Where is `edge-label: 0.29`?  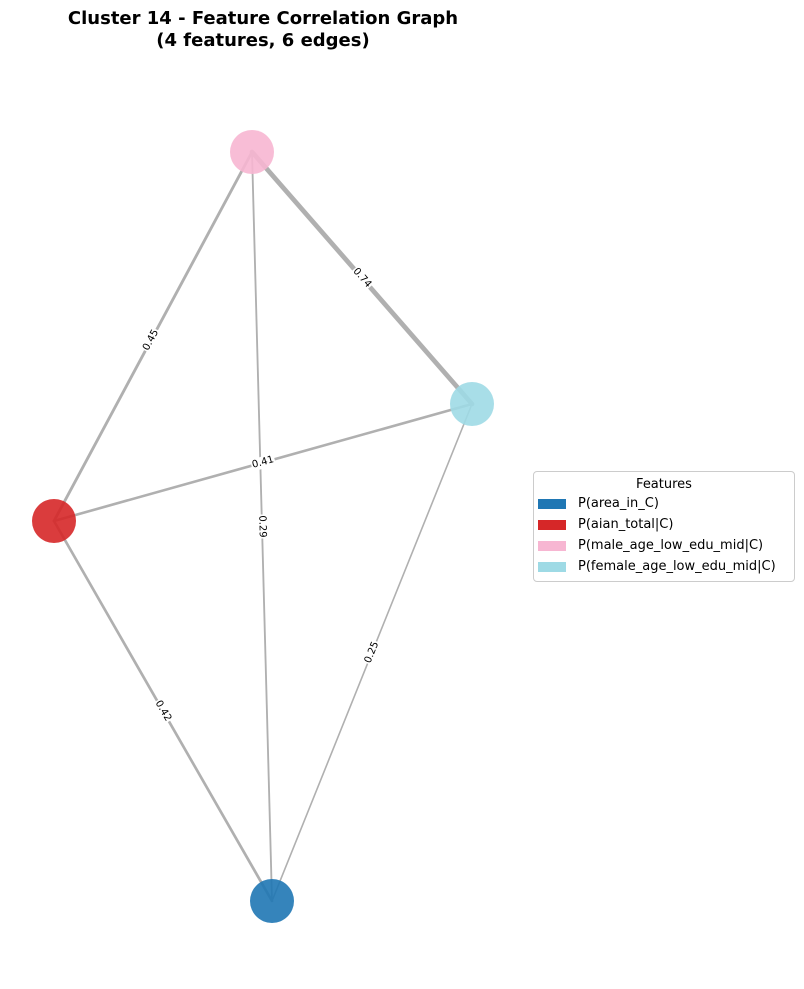 edge-label: 0.29 is located at coordinates (262, 526).